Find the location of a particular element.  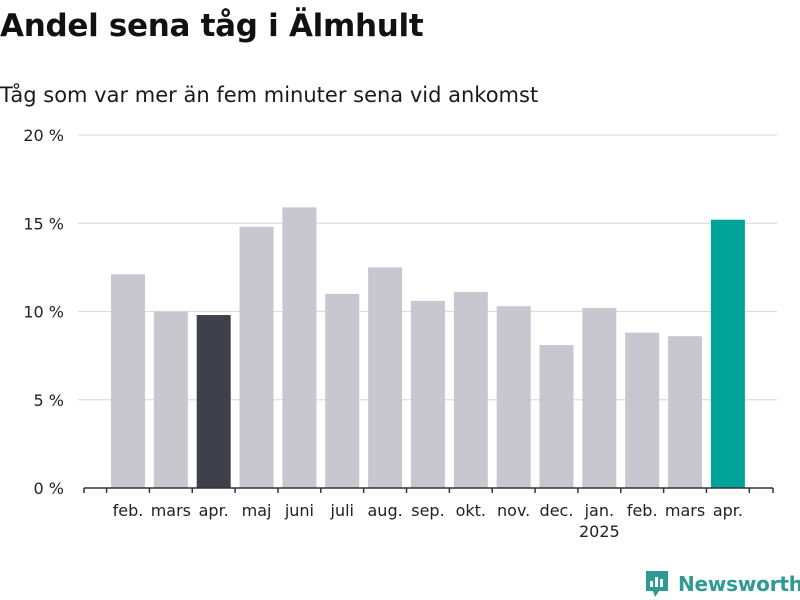

x-tick-label: maj is located at coordinates (257, 510).